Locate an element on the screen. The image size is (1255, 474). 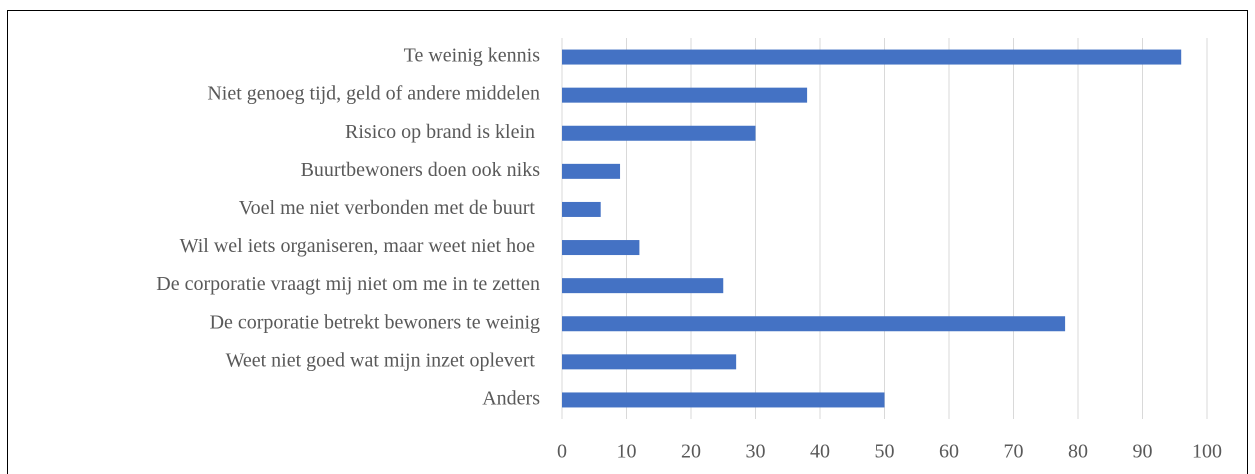
y-tick-label: Voel me niet verbonden met de buurt is located at coordinates (389, 208).